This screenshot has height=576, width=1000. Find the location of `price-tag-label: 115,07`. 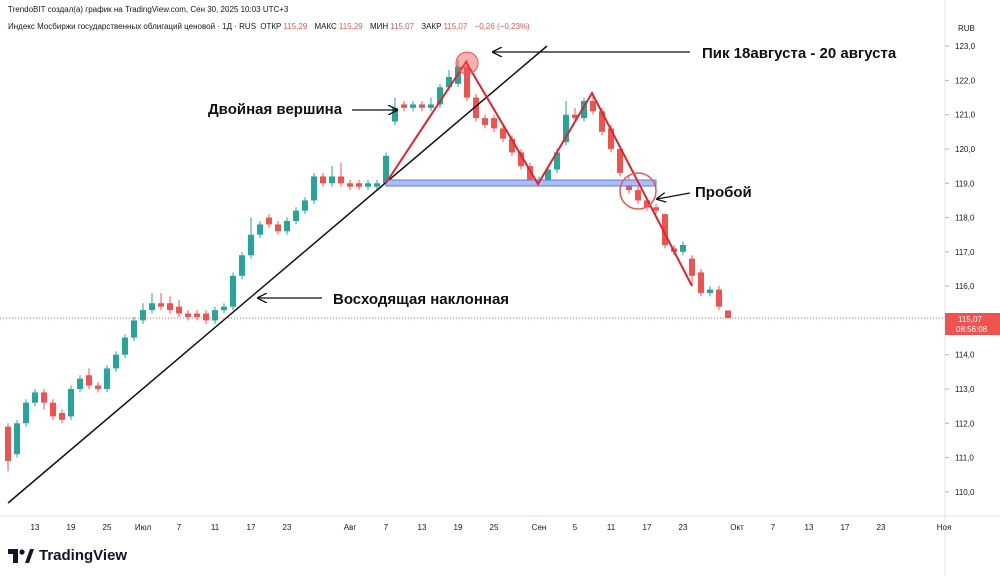

price-tag-label: 115,07 is located at coordinates (970, 319).